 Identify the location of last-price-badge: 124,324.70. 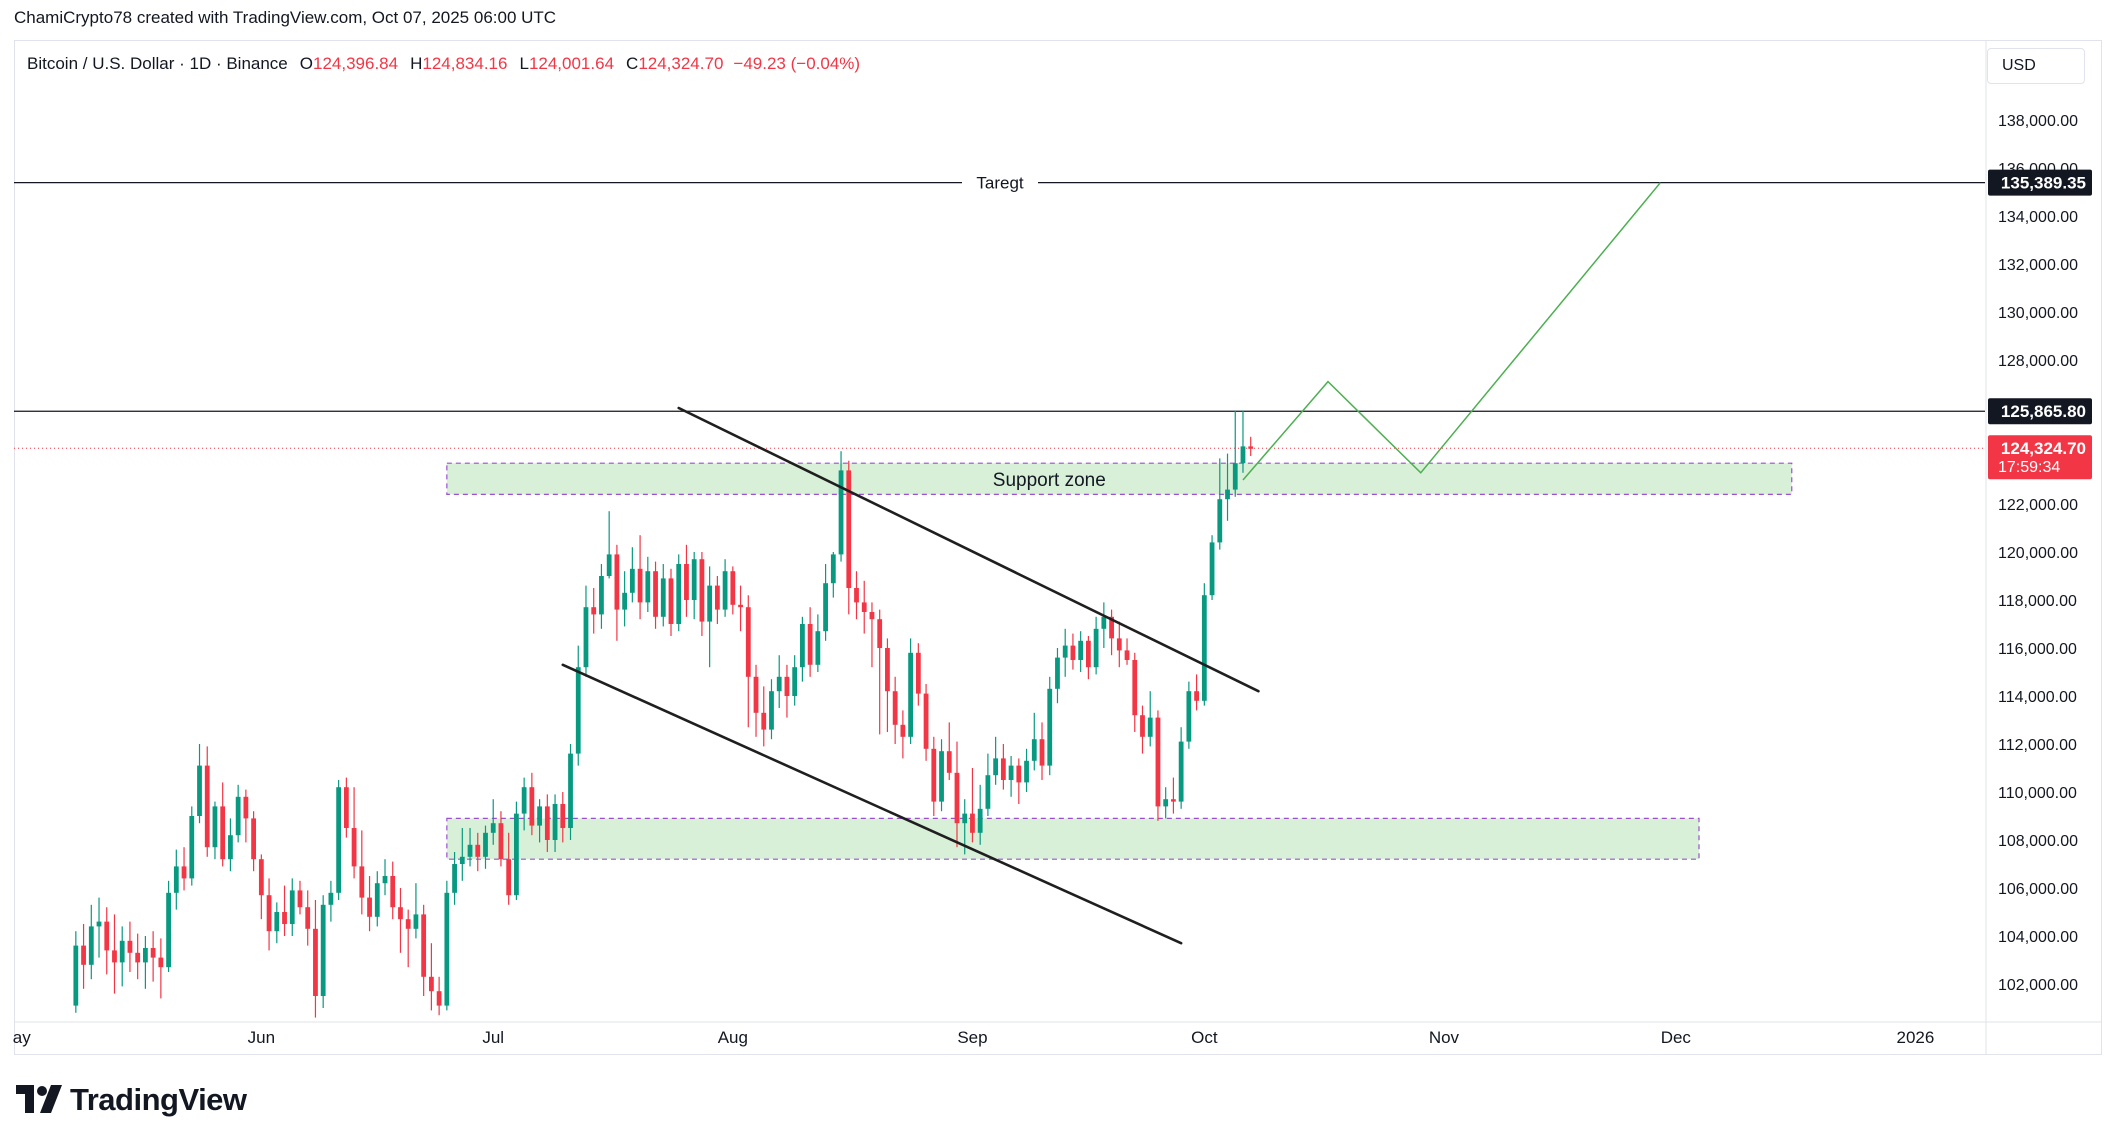
(2043, 448).